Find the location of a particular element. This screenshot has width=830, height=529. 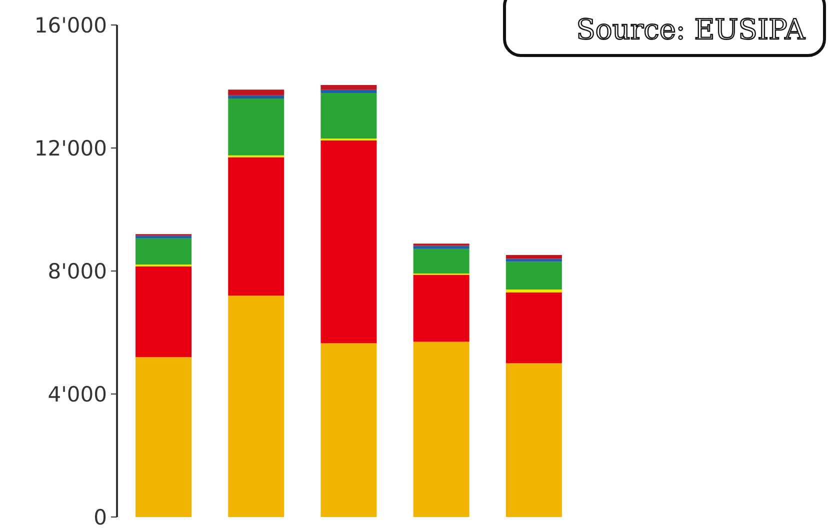

y-tick-label: 4'000 is located at coordinates (77, 394).